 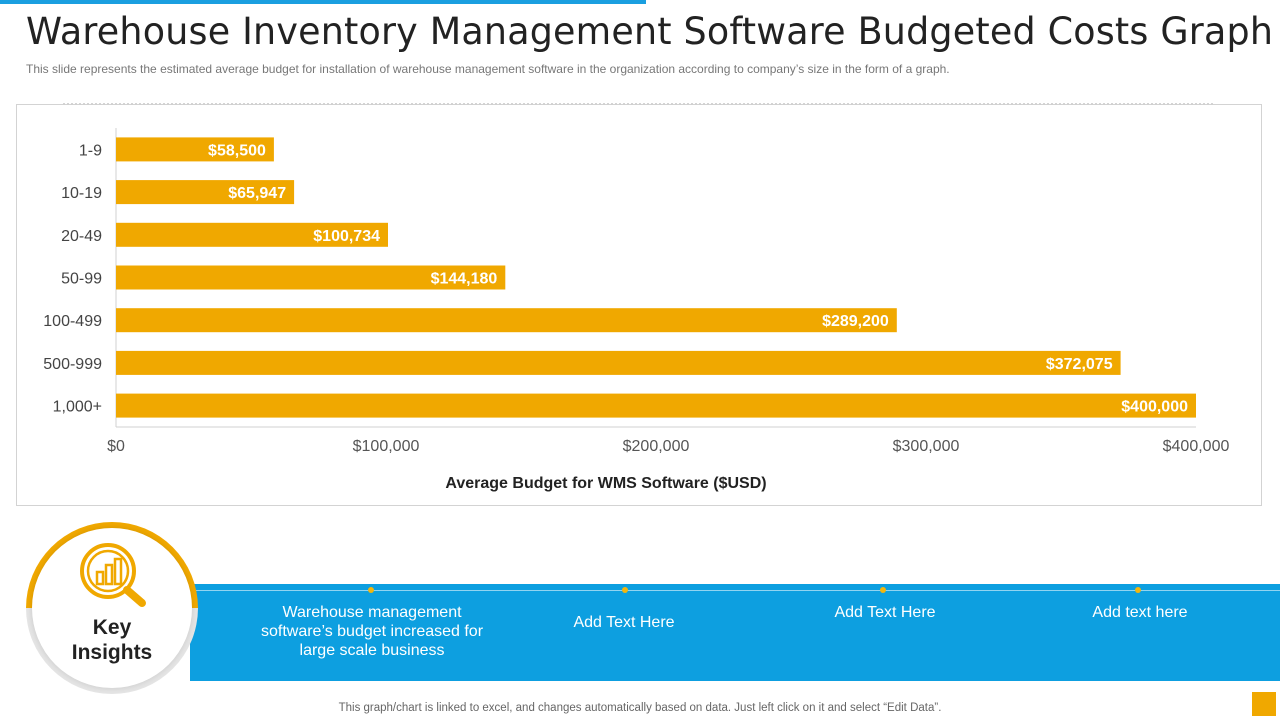 I want to click on key-insights-text: Key Insights, so click(x=112, y=640).